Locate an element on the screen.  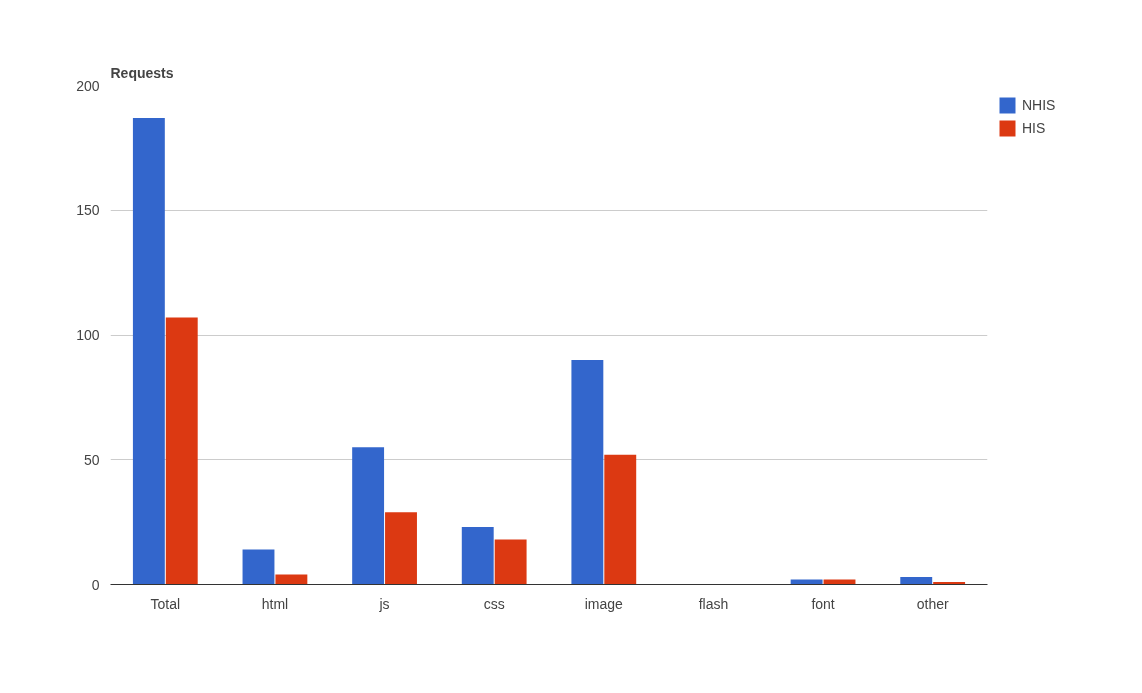
y-tick-label: 100 is located at coordinates (88, 335).